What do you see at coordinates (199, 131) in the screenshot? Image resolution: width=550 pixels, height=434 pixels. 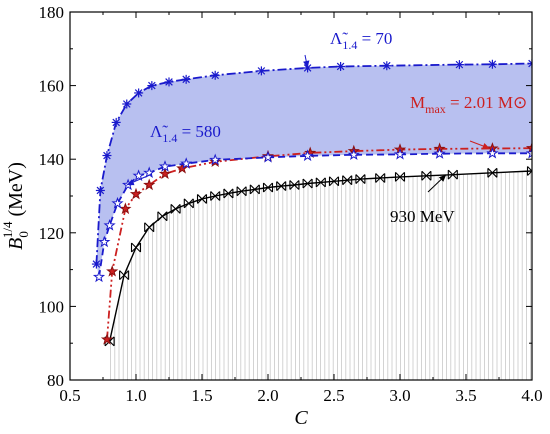 I see `annotation-rest: = 580` at bounding box center [199, 131].